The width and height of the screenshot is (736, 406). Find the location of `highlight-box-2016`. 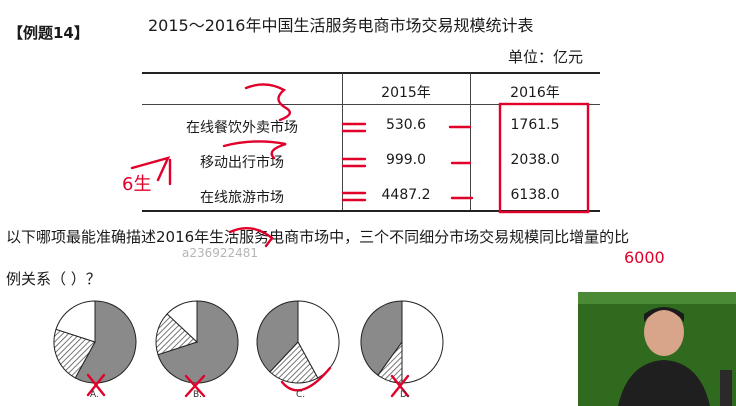

highlight-box-2016 is located at coordinates (544, 158).